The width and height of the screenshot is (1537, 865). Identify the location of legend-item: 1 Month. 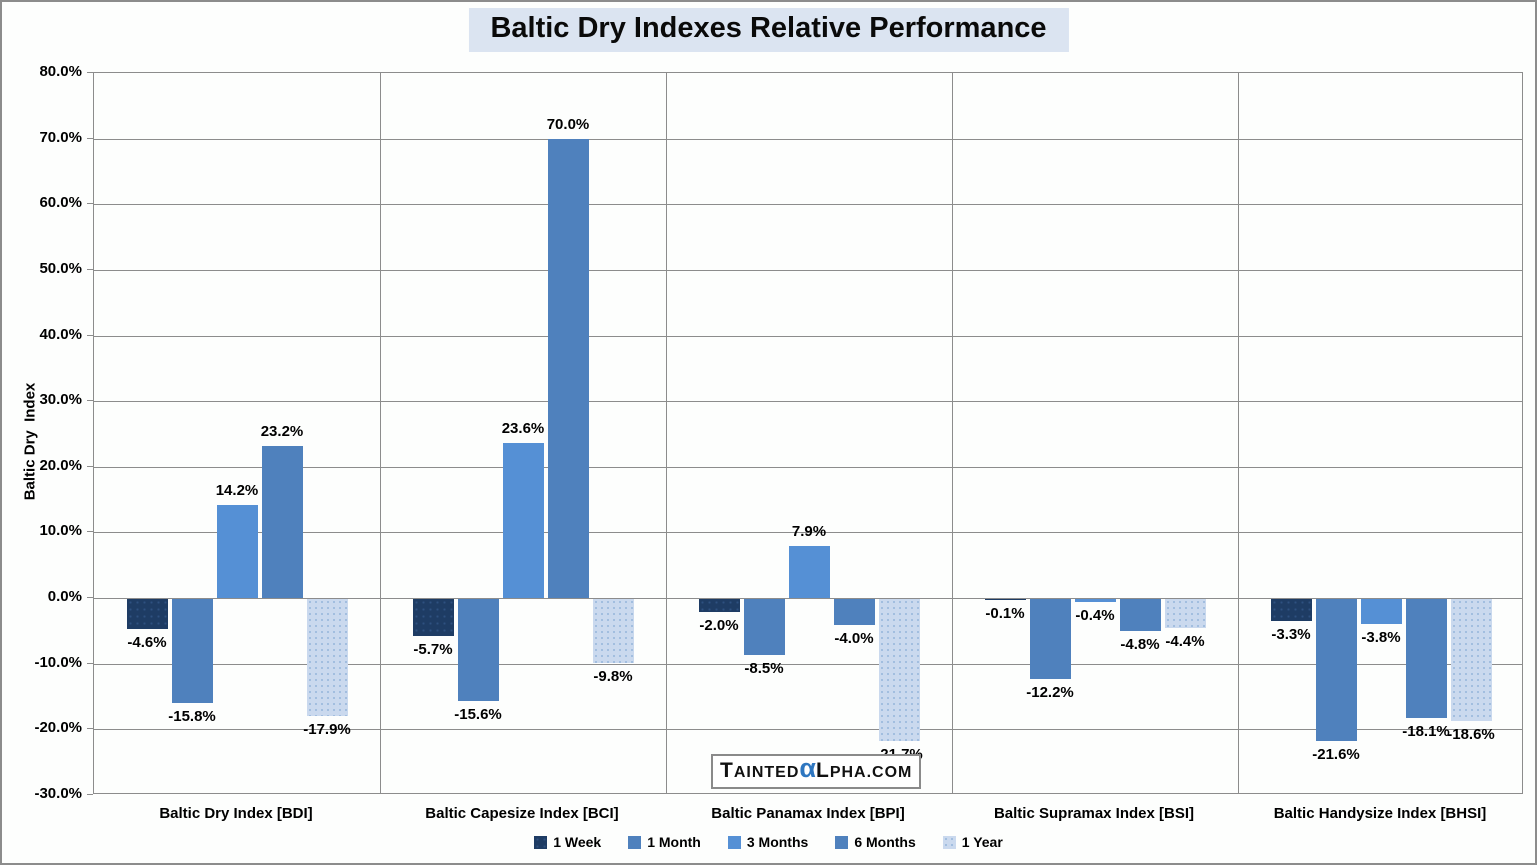
(664, 842).